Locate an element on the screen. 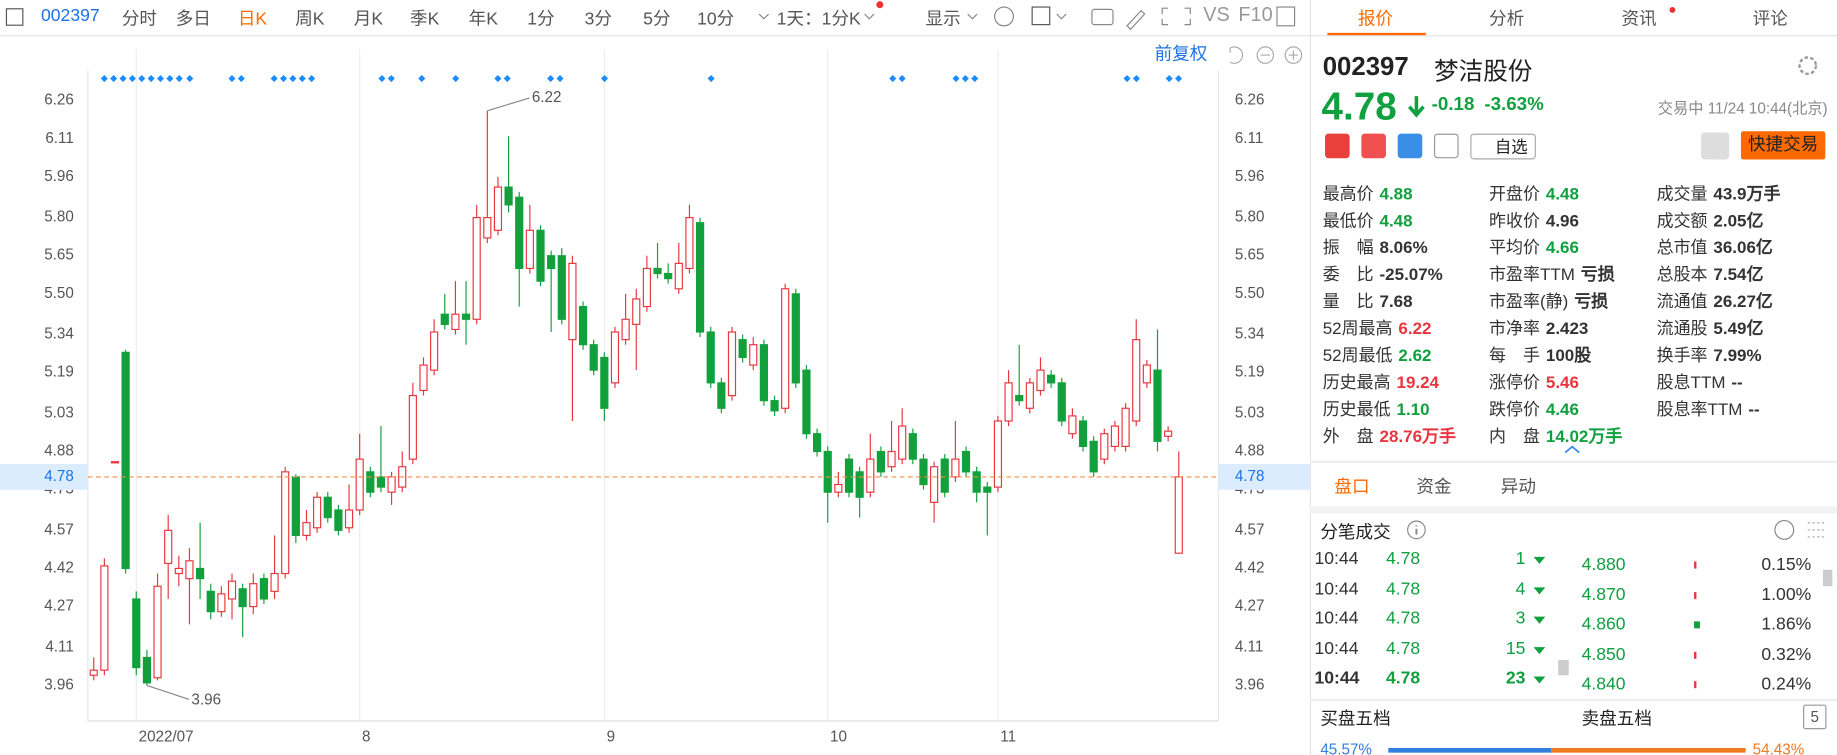 This screenshot has height=755, width=1837. toolbar-tab: 分时 is located at coordinates (139, 19).